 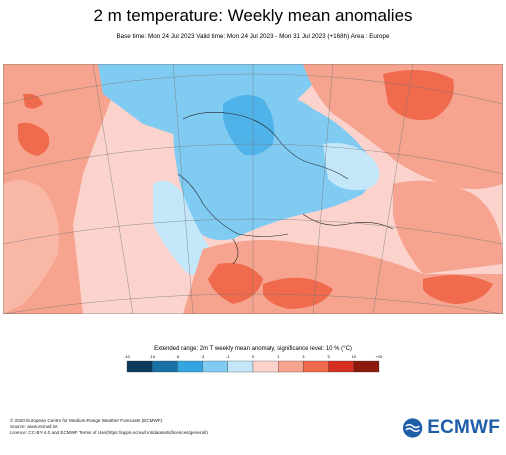 What do you see at coordinates (380, 356) in the screenshot?
I see `legend-tick-label: +10` at bounding box center [380, 356].